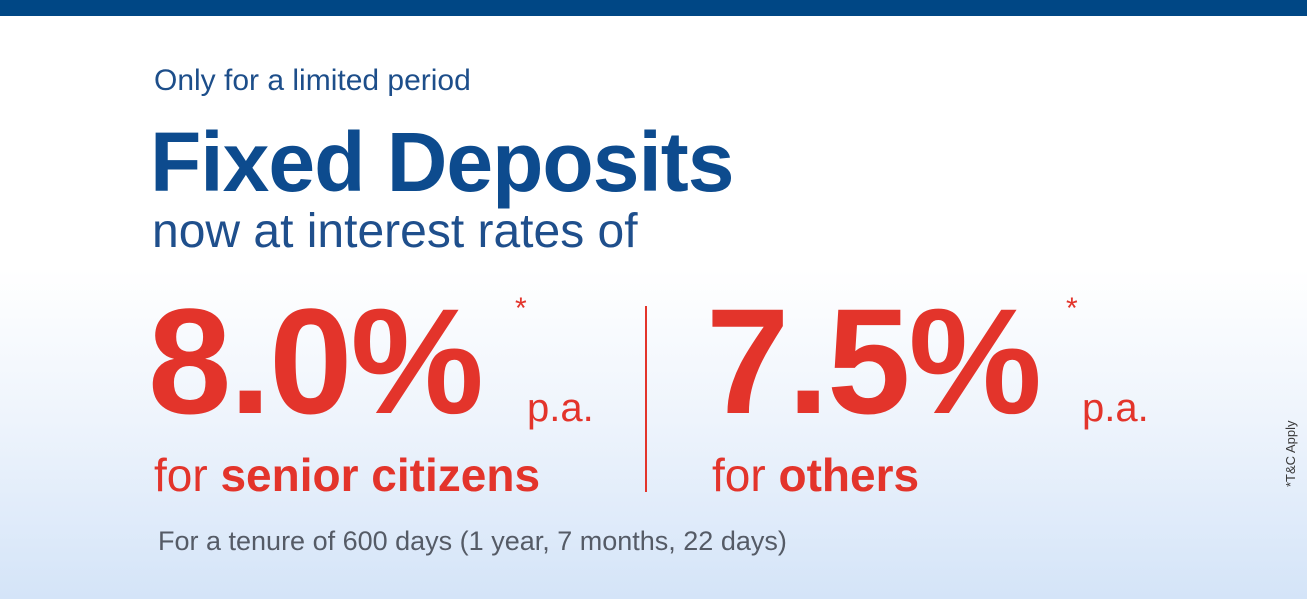  What do you see at coordinates (1115, 408) in the screenshot?
I see `others-rate-period: p.a.` at bounding box center [1115, 408].